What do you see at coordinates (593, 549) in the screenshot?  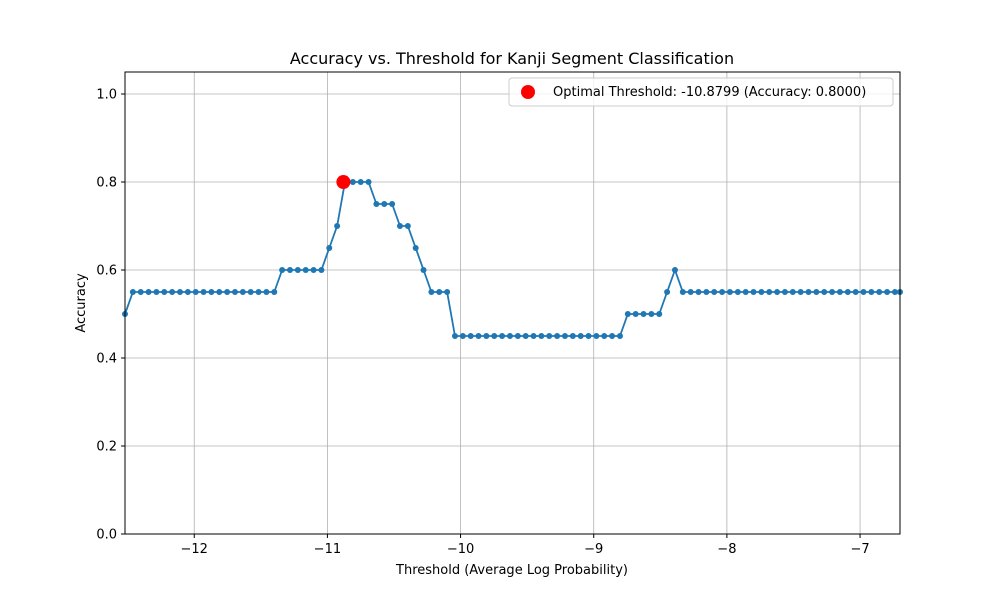 I see `x-tick-label: −9` at bounding box center [593, 549].